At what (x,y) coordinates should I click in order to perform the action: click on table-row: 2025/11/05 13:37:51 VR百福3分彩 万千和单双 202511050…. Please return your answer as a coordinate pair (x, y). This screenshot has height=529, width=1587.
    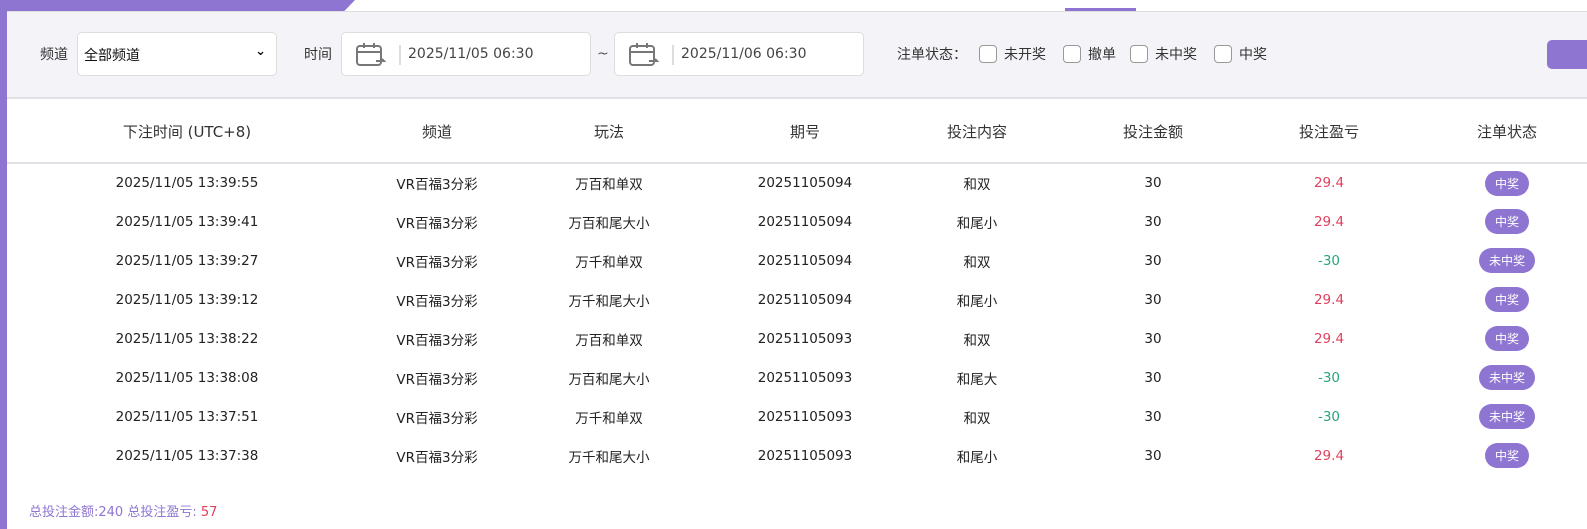
    Looking at the image, I should click on (797, 416).